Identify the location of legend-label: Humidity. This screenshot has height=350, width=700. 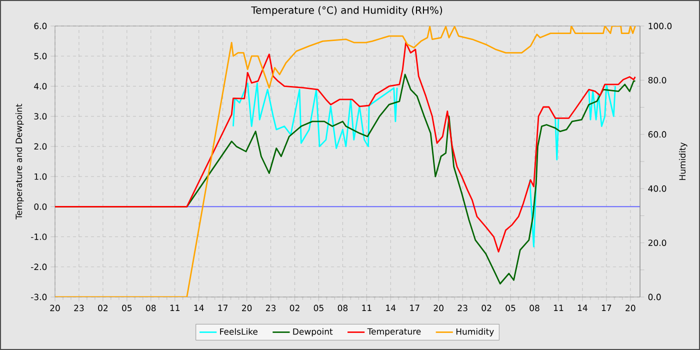
(475, 332).